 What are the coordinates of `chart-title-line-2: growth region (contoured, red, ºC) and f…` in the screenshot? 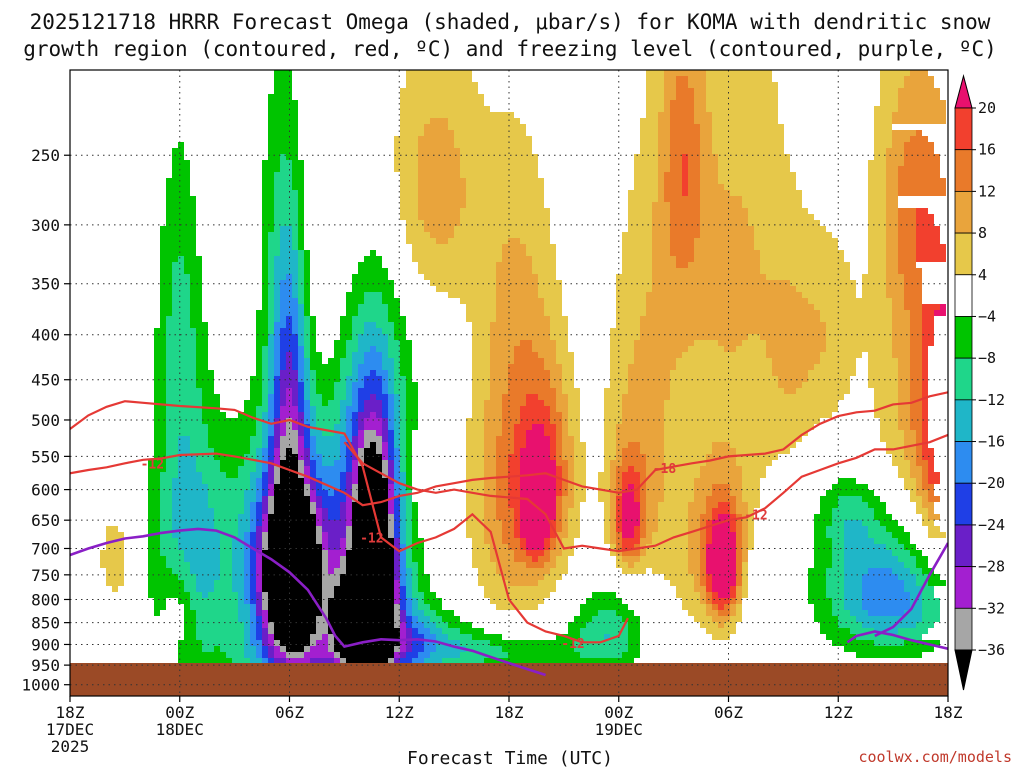 It's located at (510, 49).